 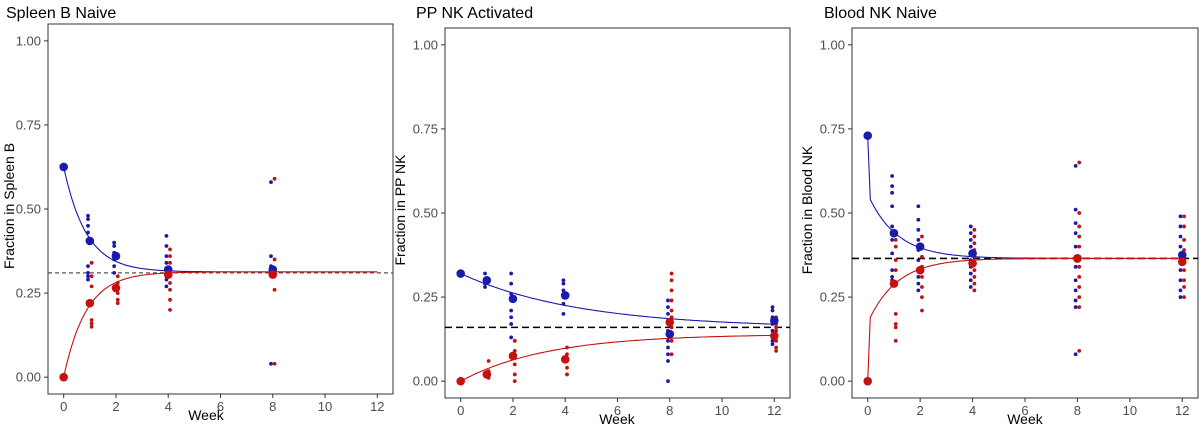 I want to click on y-axis-label: Fraction in PP NK, so click(x=400, y=210).